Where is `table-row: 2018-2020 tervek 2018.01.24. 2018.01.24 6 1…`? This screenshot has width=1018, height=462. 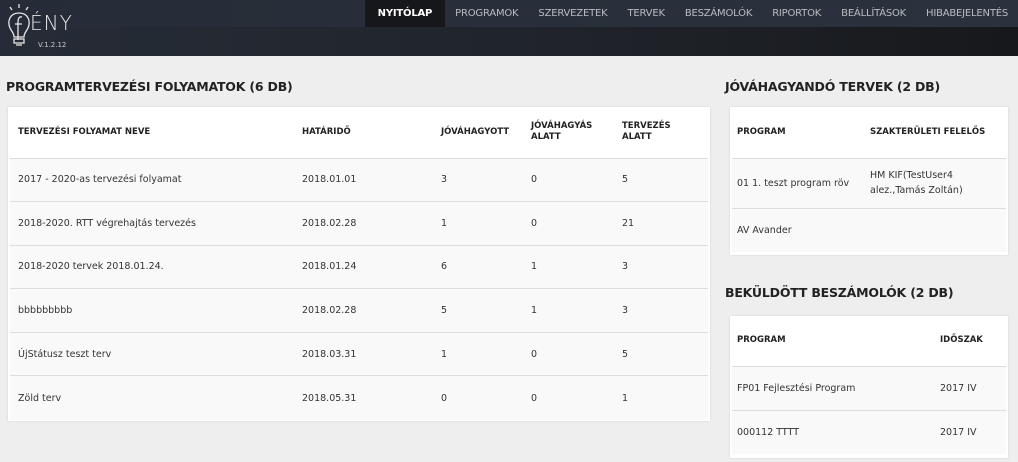 table-row: 2018-2020 tervek 2018.01.24. 2018.01.24 6 1… is located at coordinates (359, 267).